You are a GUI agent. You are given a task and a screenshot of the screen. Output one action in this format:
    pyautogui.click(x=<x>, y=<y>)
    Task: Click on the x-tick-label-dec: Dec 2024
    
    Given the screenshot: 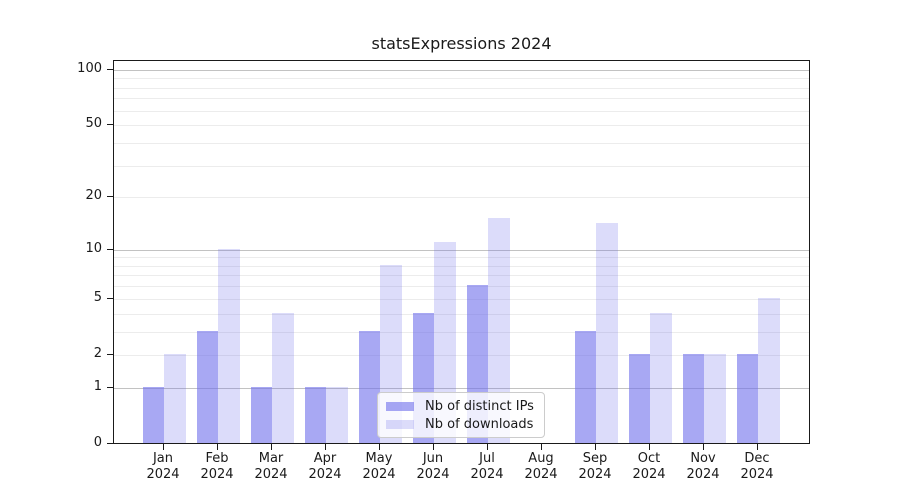 What is the action you would take?
    pyautogui.click(x=757, y=467)
    